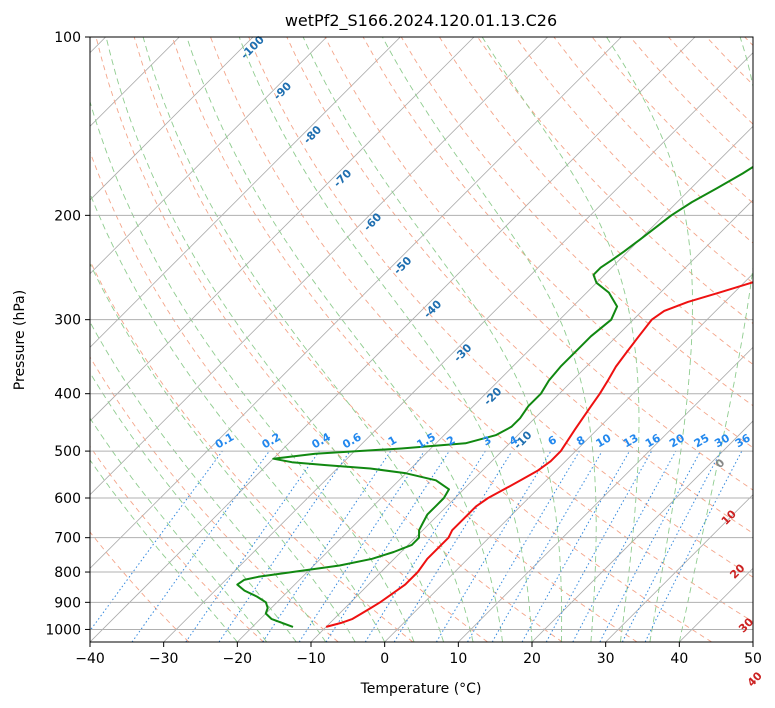  I want to click on y-tick-label: 500, so click(67, 452).